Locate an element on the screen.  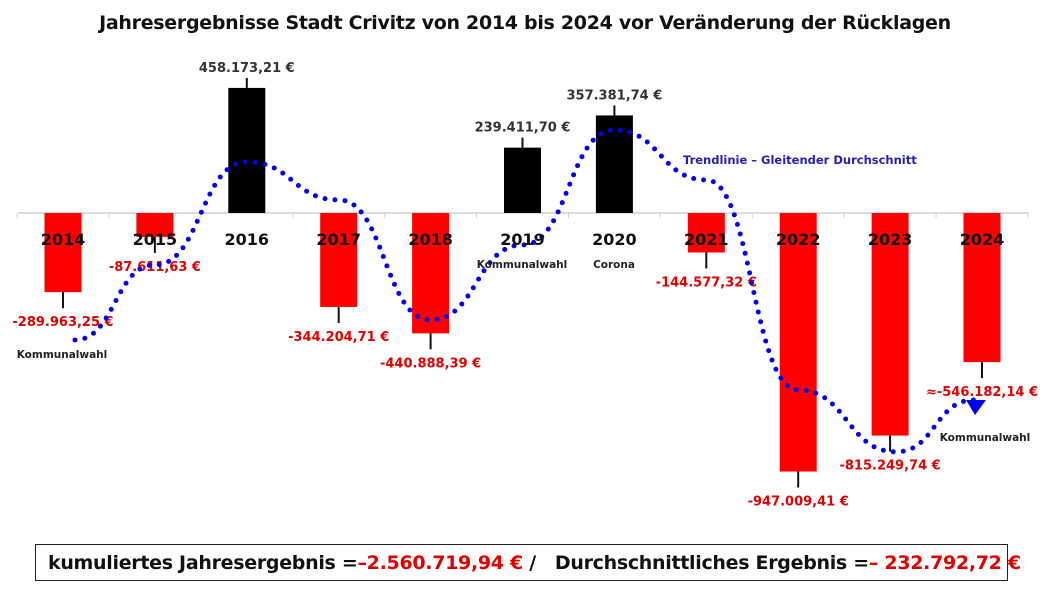
bar-2018 is located at coordinates (431, 273).